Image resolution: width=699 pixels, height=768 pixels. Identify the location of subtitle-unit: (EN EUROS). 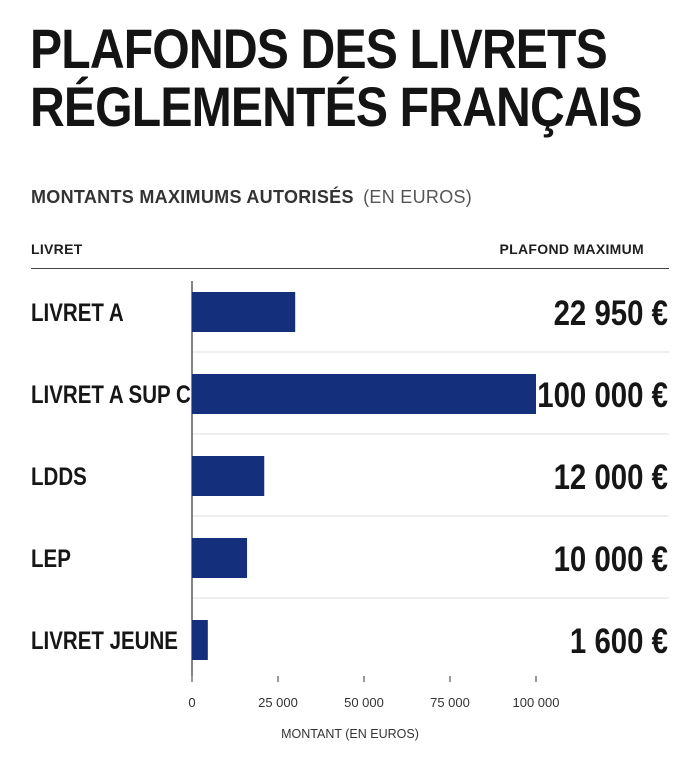
(418, 197).